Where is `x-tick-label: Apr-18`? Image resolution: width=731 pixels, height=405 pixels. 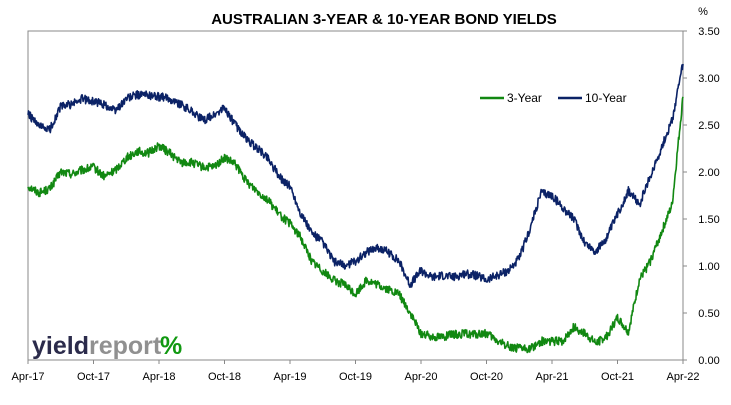
x-tick-label: Apr-18 is located at coordinates (158, 377).